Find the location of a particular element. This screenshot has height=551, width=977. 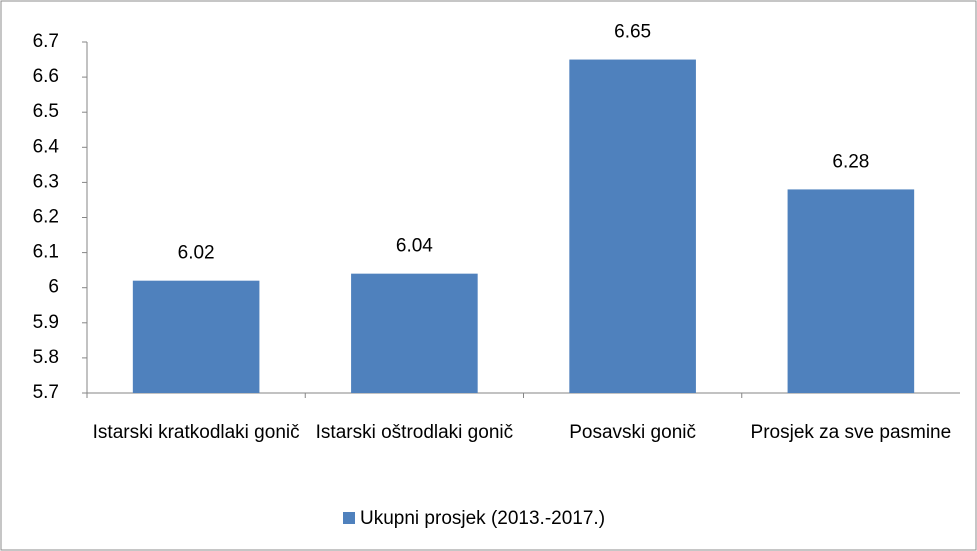

data-label: 6.65 is located at coordinates (632, 32).